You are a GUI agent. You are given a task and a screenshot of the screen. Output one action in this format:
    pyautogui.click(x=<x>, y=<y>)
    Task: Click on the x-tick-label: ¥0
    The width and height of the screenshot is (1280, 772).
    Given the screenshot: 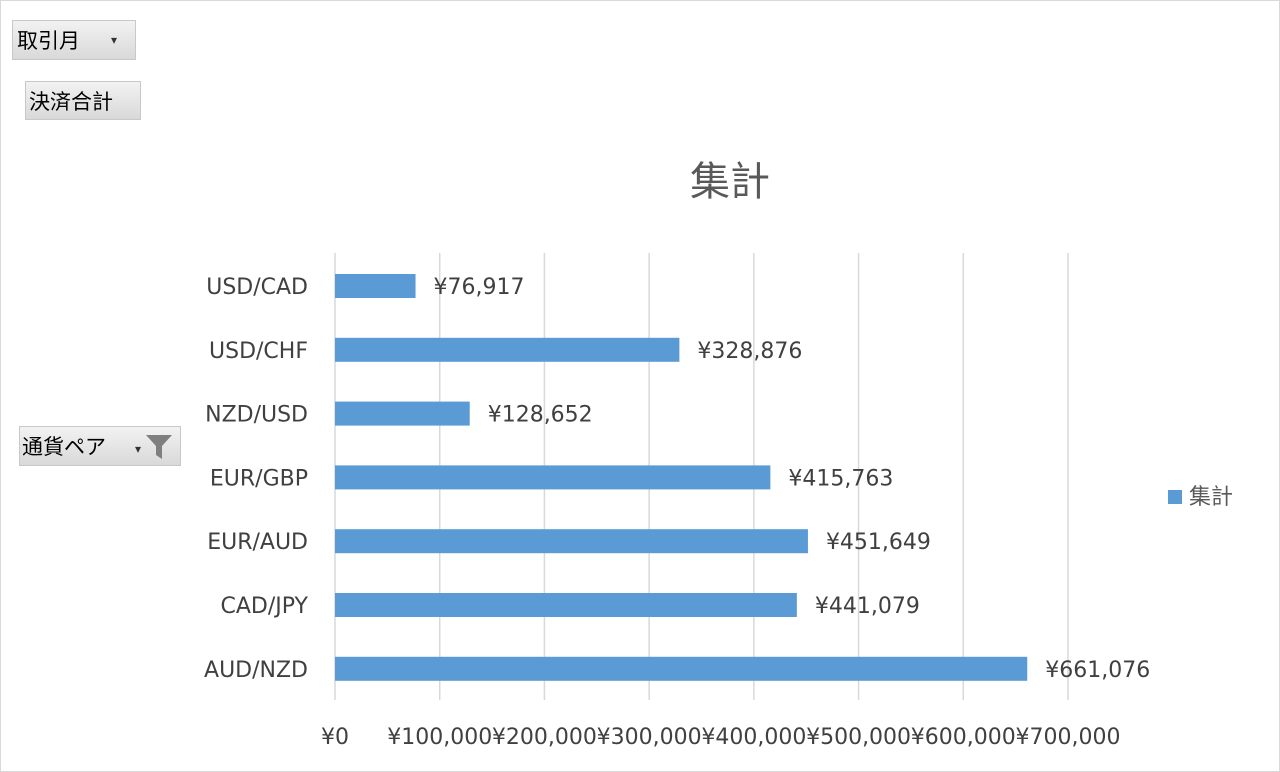 What is the action you would take?
    pyautogui.click(x=335, y=737)
    